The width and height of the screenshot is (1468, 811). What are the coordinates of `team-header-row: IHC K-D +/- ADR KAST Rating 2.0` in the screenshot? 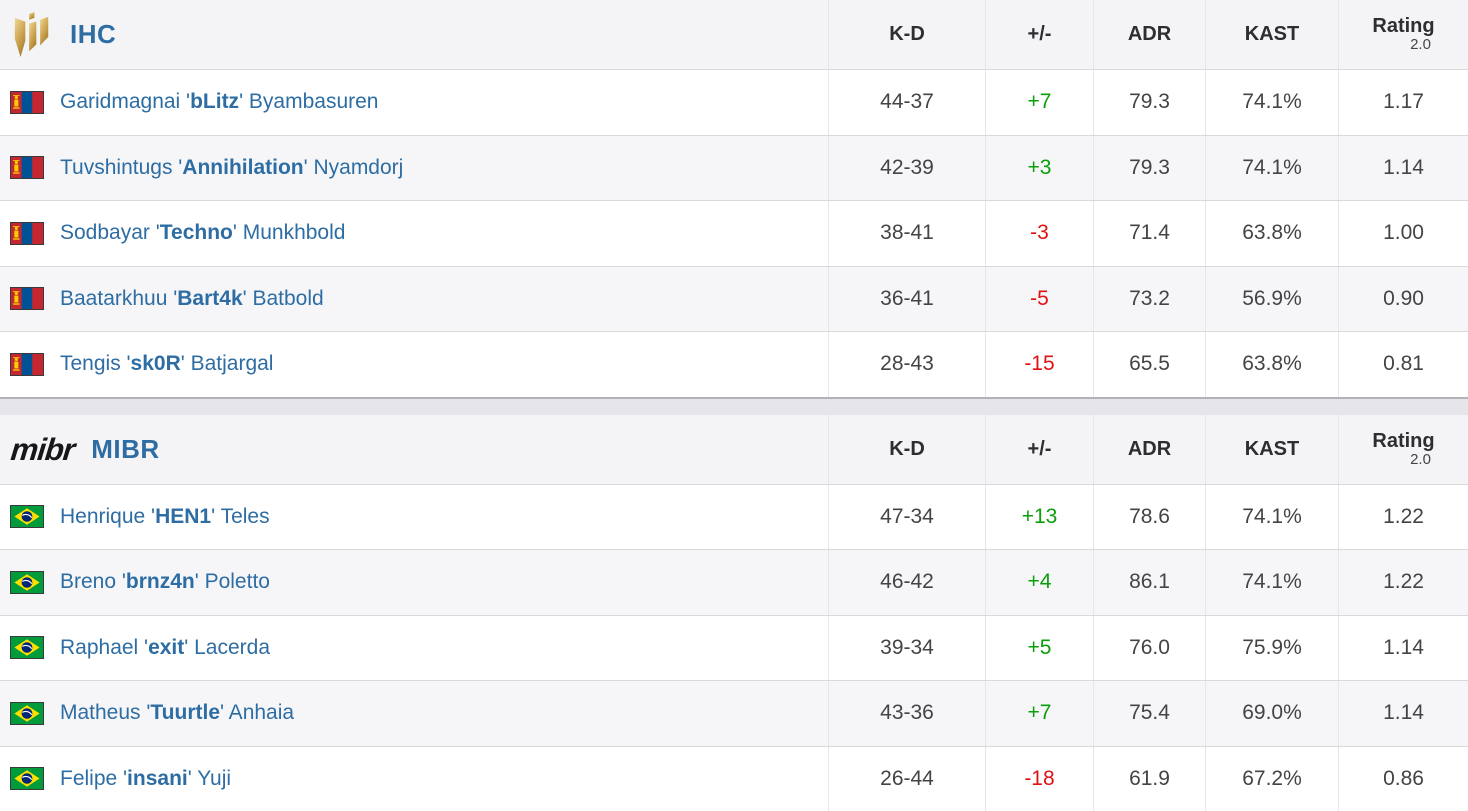 It's located at (734, 34).